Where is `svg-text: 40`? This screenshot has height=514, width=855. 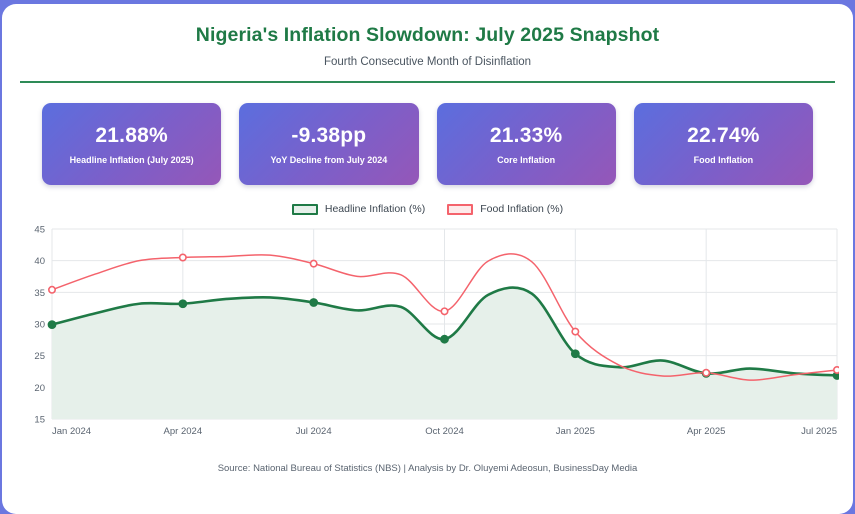 svg-text: 40 is located at coordinates (39, 261).